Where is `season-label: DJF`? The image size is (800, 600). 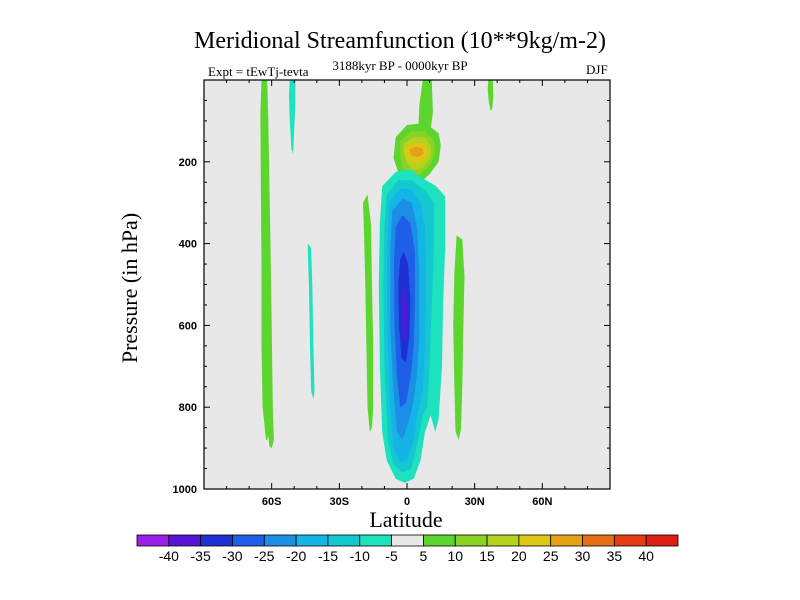
season-label: DJF is located at coordinates (597, 69).